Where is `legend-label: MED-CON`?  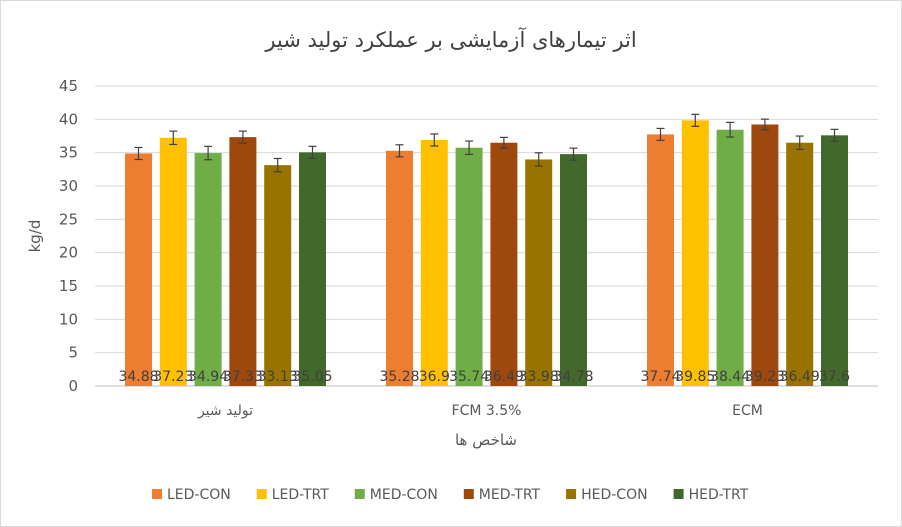 legend-label: MED-CON is located at coordinates (404, 495).